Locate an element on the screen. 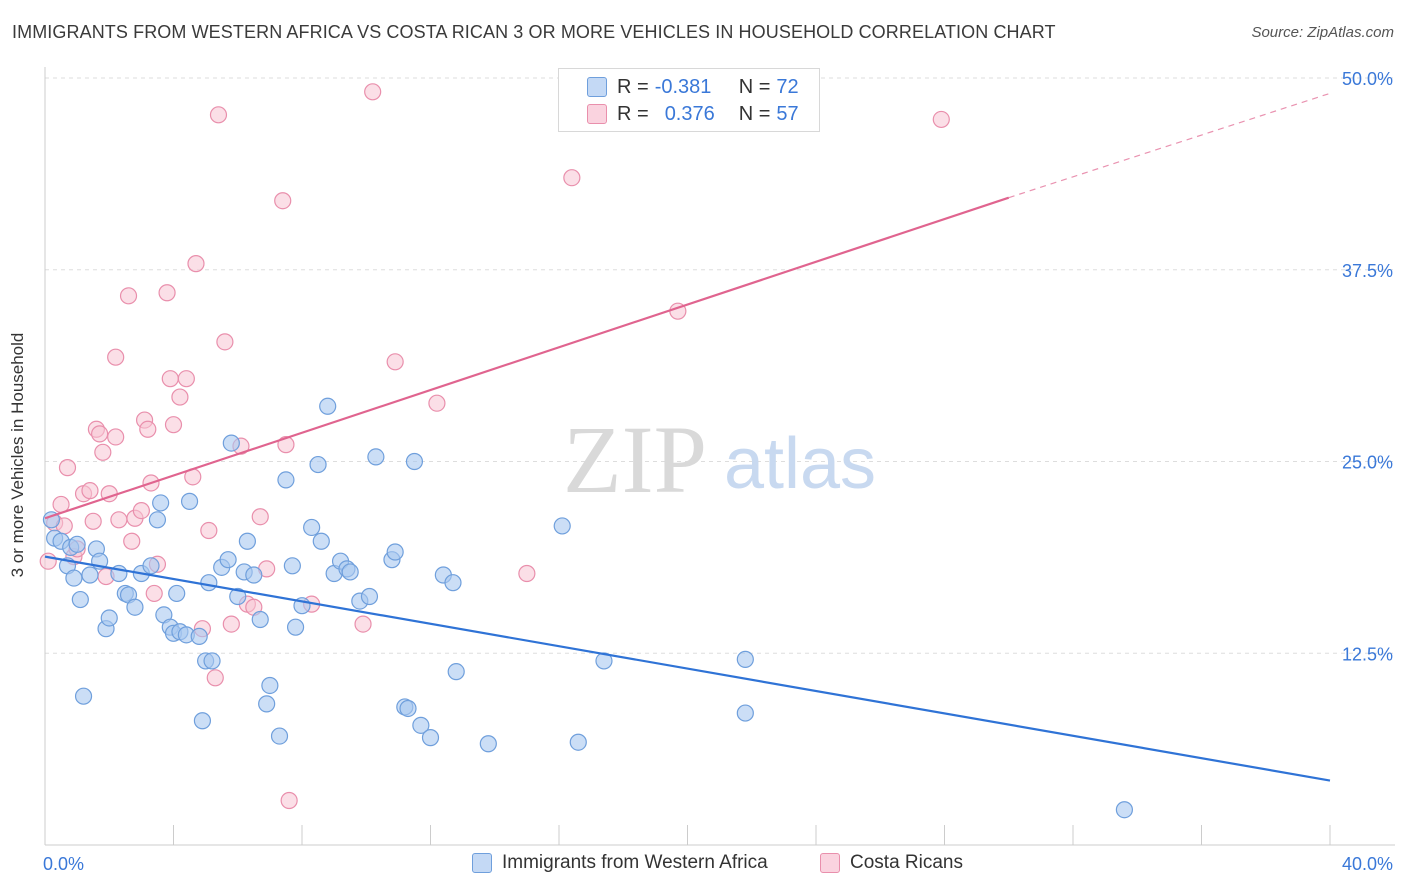  y-tick-label: 37.5% is located at coordinates (1367, 271).